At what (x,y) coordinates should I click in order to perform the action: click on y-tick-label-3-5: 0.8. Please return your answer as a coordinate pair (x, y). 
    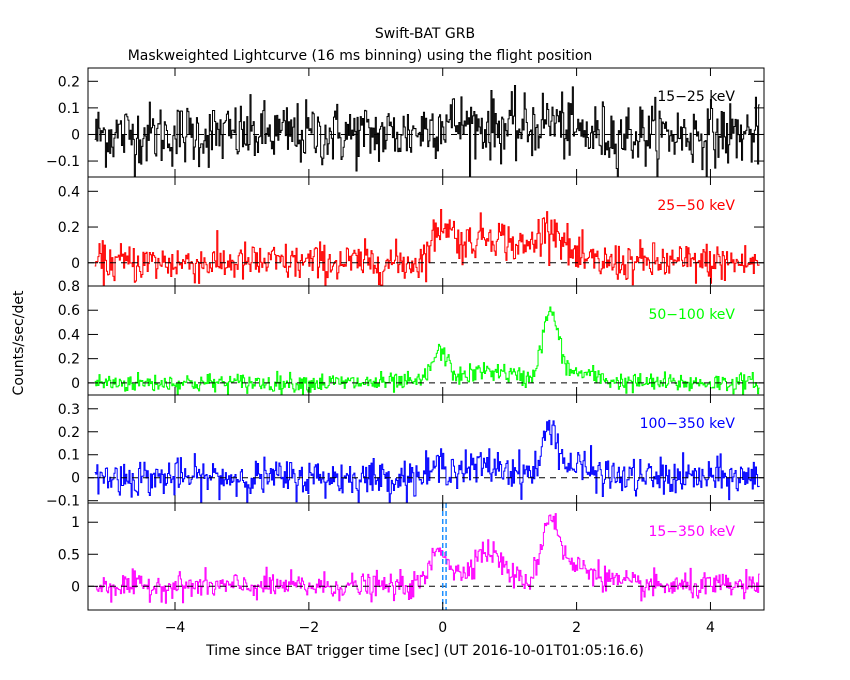
    Looking at the image, I should click on (69, 287).